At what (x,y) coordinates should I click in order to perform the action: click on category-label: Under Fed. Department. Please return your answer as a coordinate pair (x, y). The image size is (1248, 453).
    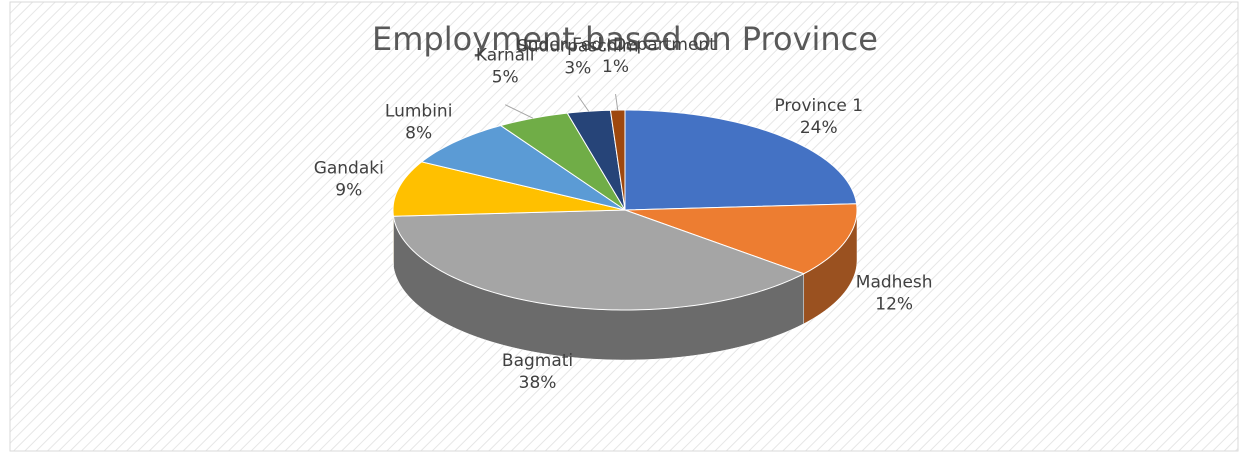
    Looking at the image, I should click on (615, 45).